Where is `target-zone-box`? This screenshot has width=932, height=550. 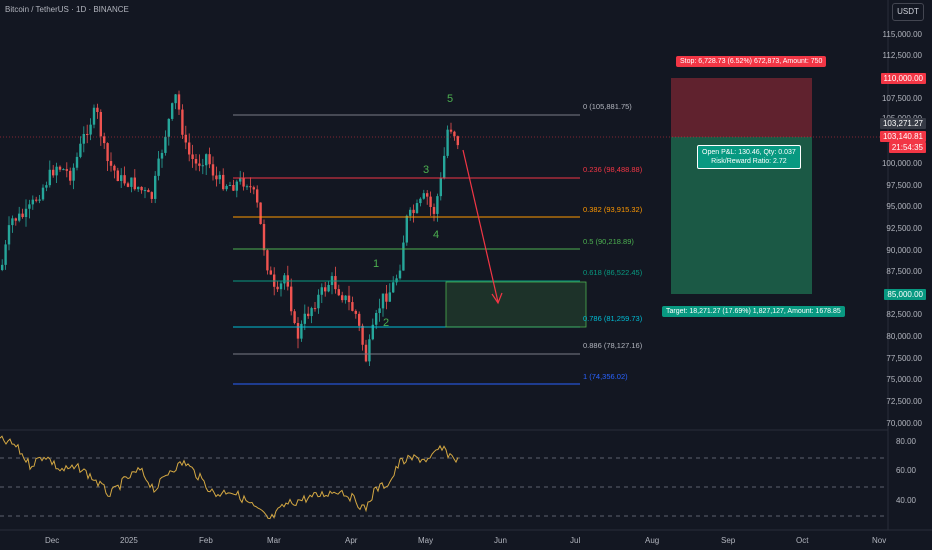
target-zone-box is located at coordinates (516, 304).